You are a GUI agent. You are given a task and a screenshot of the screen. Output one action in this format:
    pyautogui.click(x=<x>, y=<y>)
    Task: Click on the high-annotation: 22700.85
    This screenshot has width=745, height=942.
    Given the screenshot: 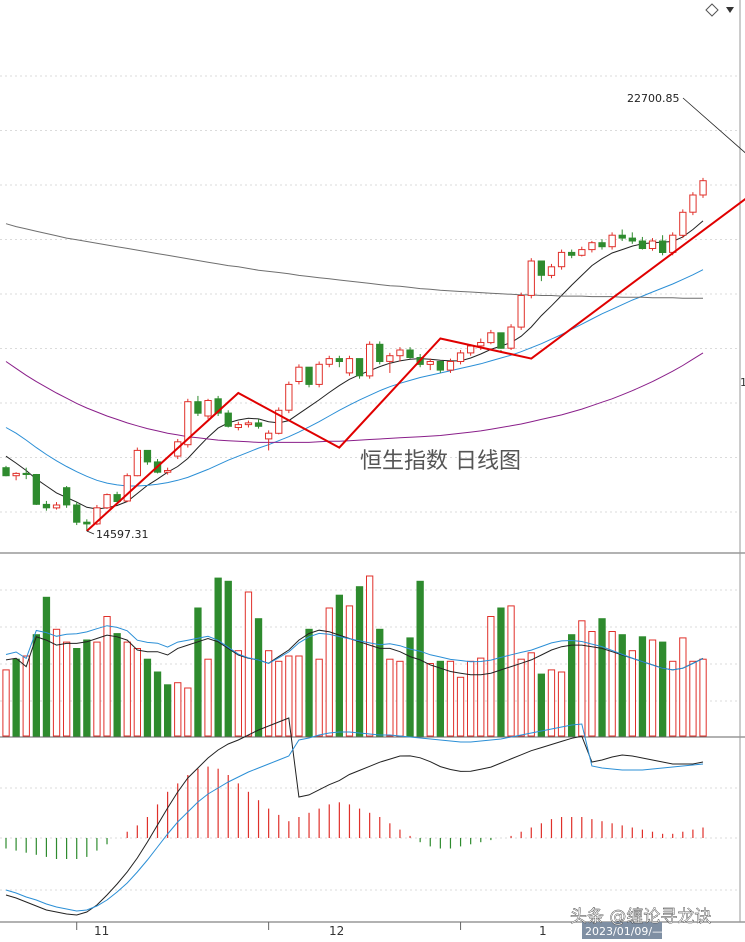 What is the action you would take?
    pyautogui.click(x=653, y=98)
    